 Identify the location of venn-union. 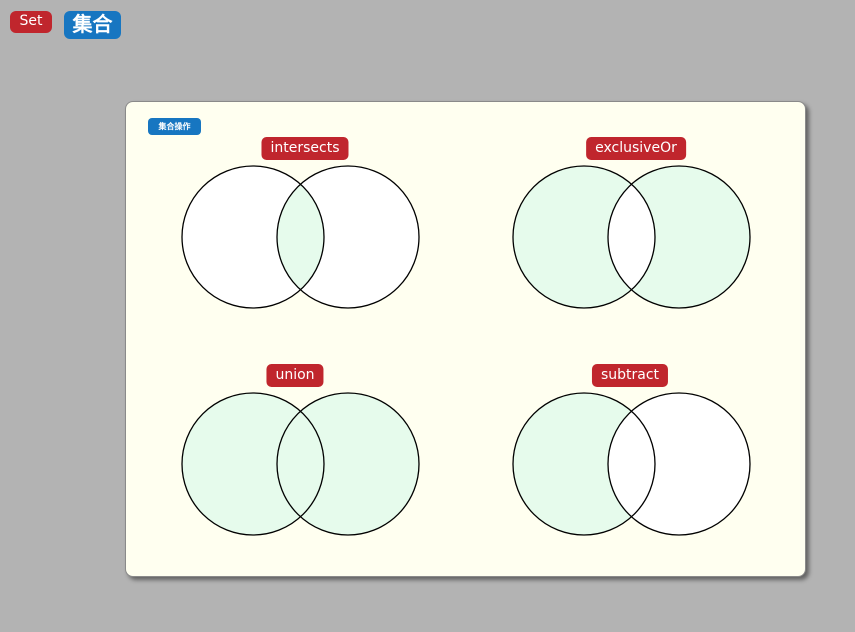
(300, 464).